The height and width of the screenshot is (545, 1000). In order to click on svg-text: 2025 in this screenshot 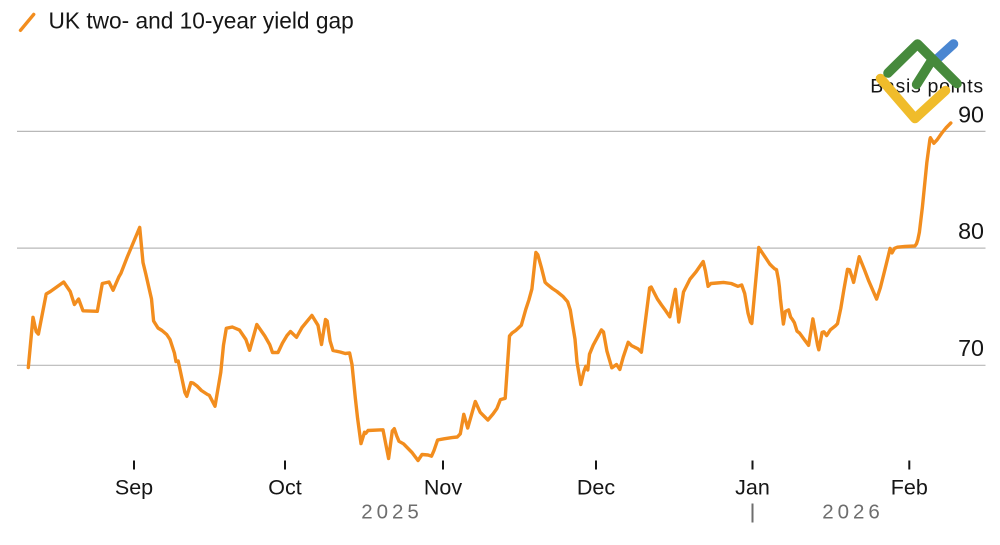, I will do `click(392, 512)`.